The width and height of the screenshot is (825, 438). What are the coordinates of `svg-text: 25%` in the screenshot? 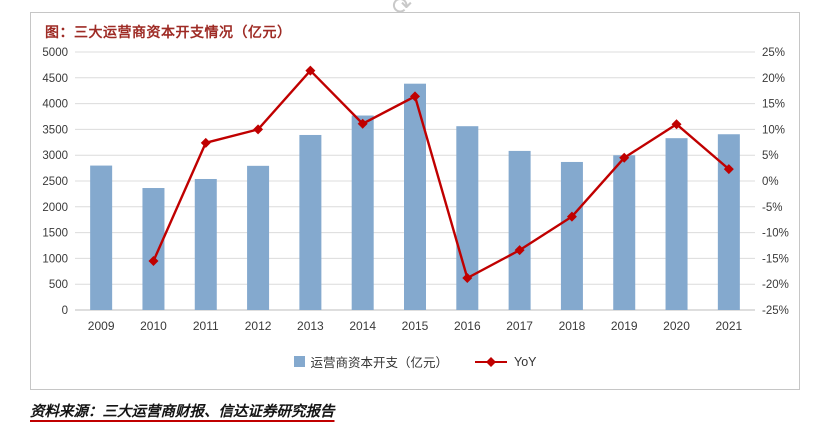 It's located at (773, 53).